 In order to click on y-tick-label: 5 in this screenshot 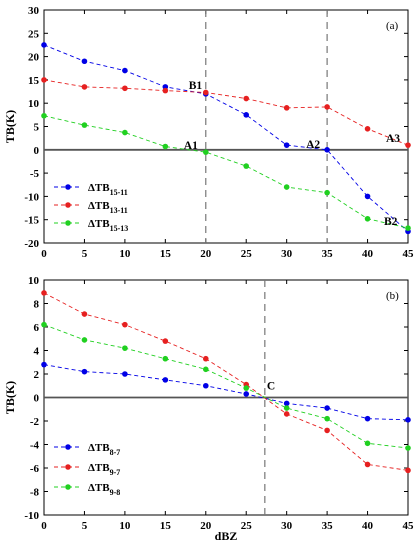, I will do `click(37, 128)`.